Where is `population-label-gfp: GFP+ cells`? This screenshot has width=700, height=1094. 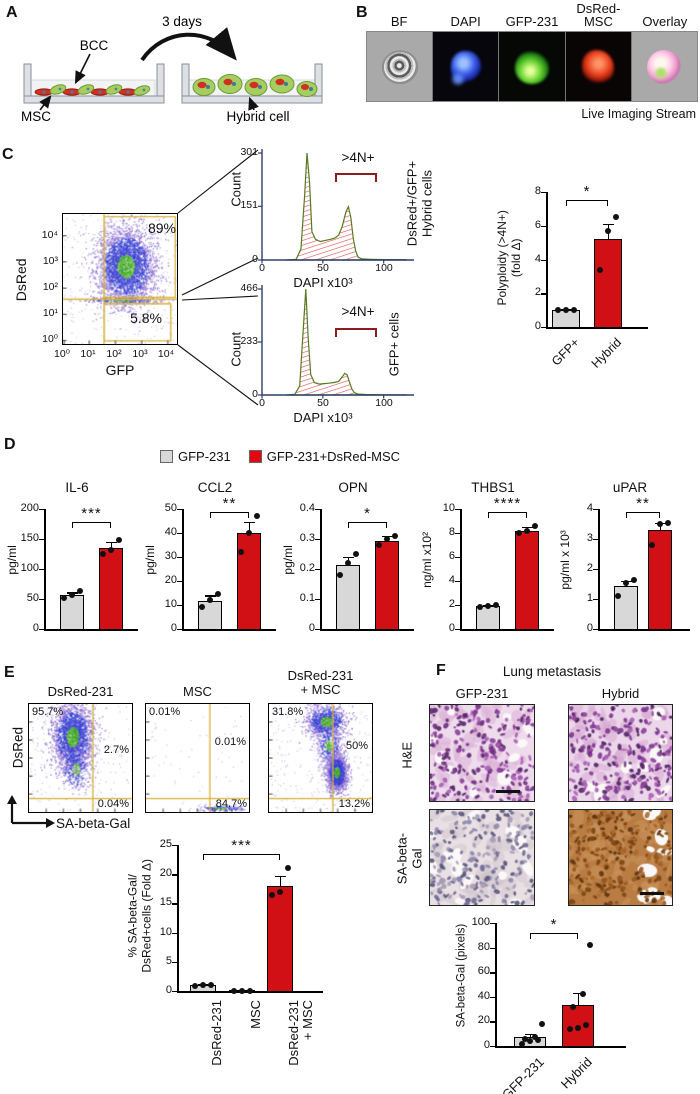 population-label-gfp: GFP+ cells is located at coordinates (394, 344).